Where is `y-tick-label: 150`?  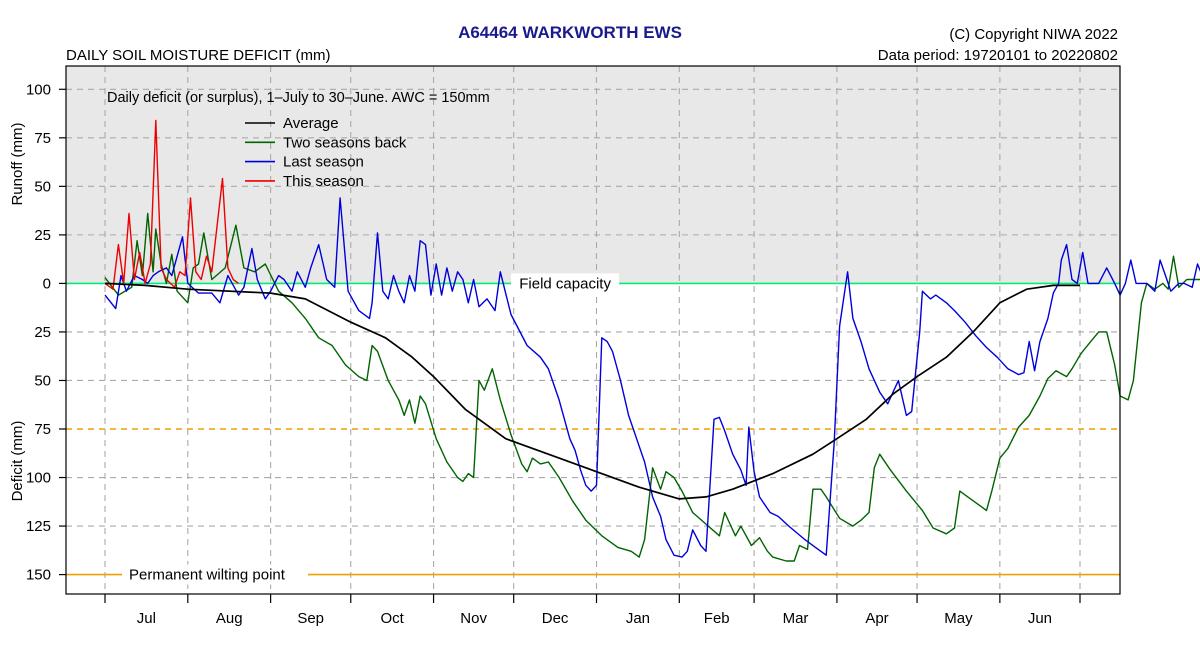 y-tick-label: 150 is located at coordinates (38, 575).